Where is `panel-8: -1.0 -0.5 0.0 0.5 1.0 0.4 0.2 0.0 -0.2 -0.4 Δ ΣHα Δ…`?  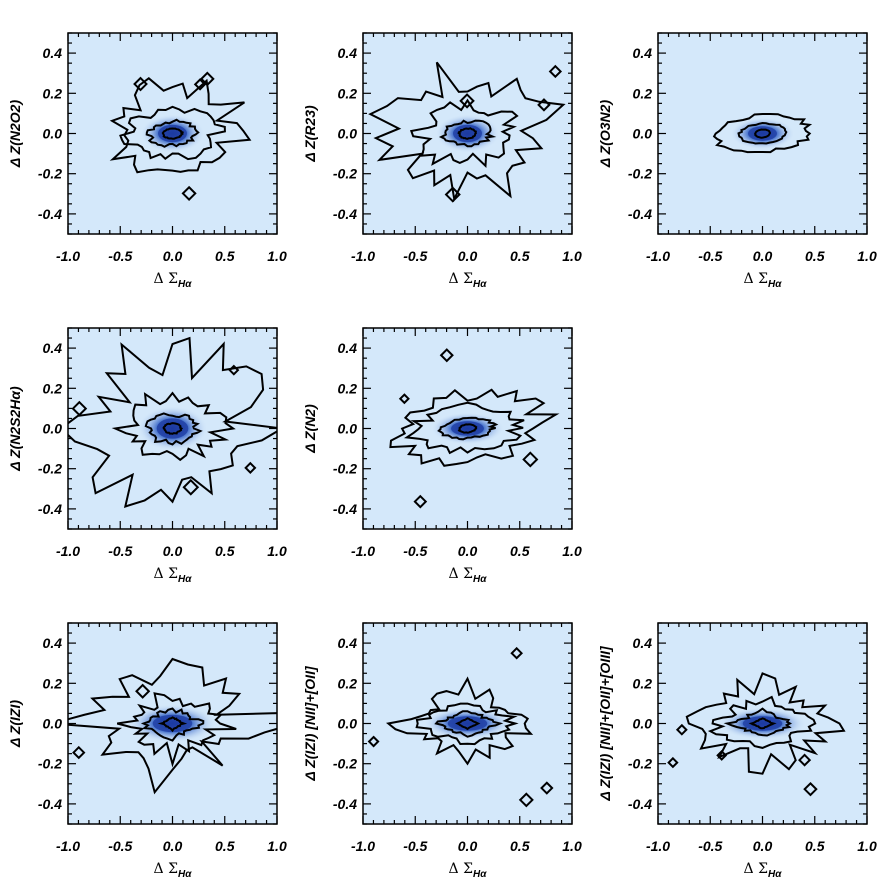
panel-8: -1.0 -0.5 0.0 0.5 1.0 0.4 0.2 0.0 -0.2 -0.4 Δ ΣHα Δ… is located at coordinates (737, 751).